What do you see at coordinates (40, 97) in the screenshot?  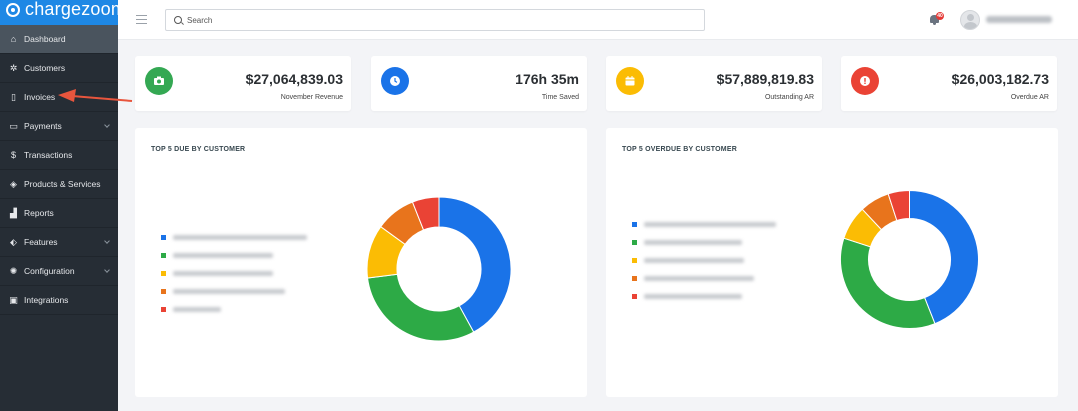 I see `sidebar-item-label: Invoices` at bounding box center [40, 97].